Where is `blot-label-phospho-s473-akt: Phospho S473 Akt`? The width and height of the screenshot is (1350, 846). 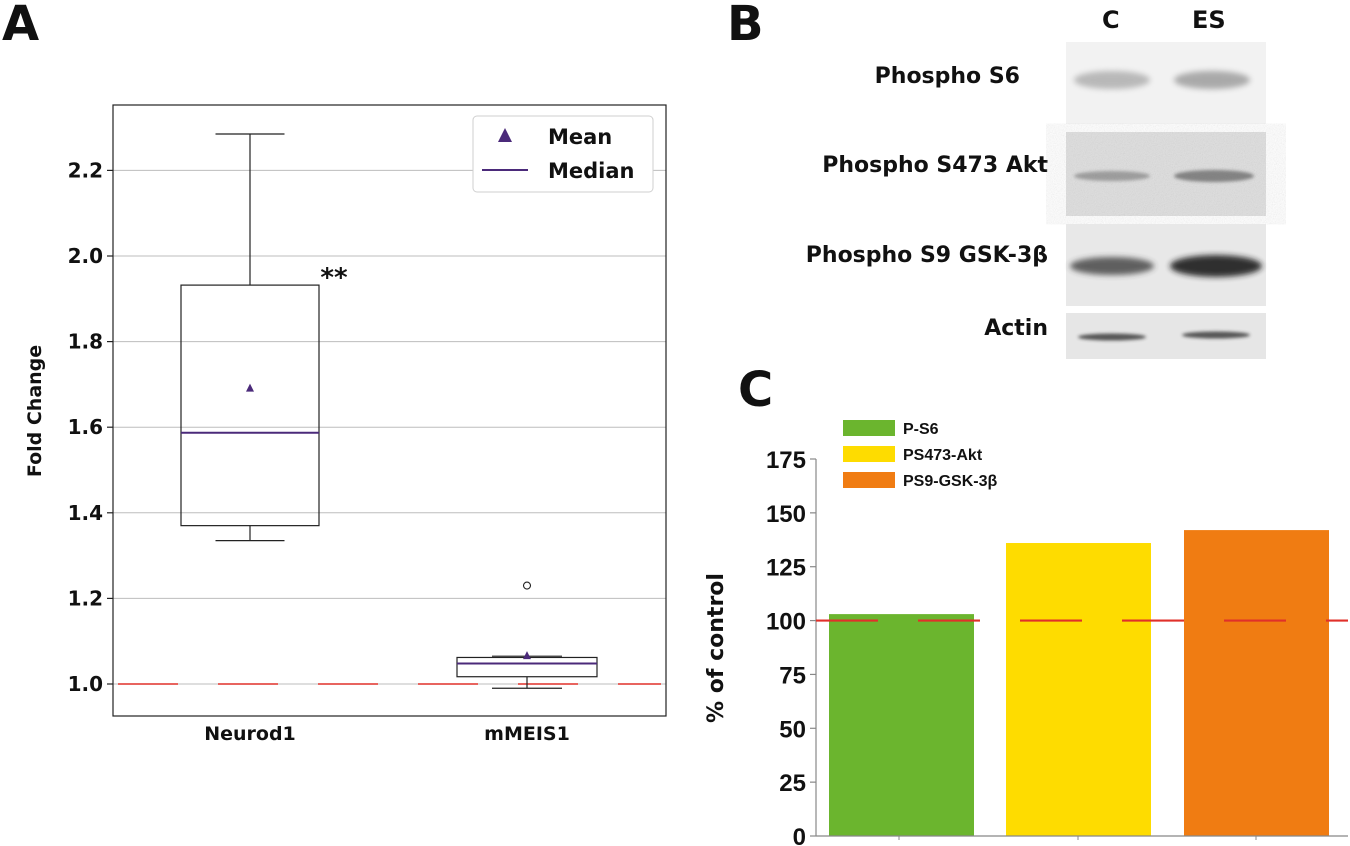 blot-label-phospho-s473-akt: Phospho S473 Akt is located at coordinates (935, 165).